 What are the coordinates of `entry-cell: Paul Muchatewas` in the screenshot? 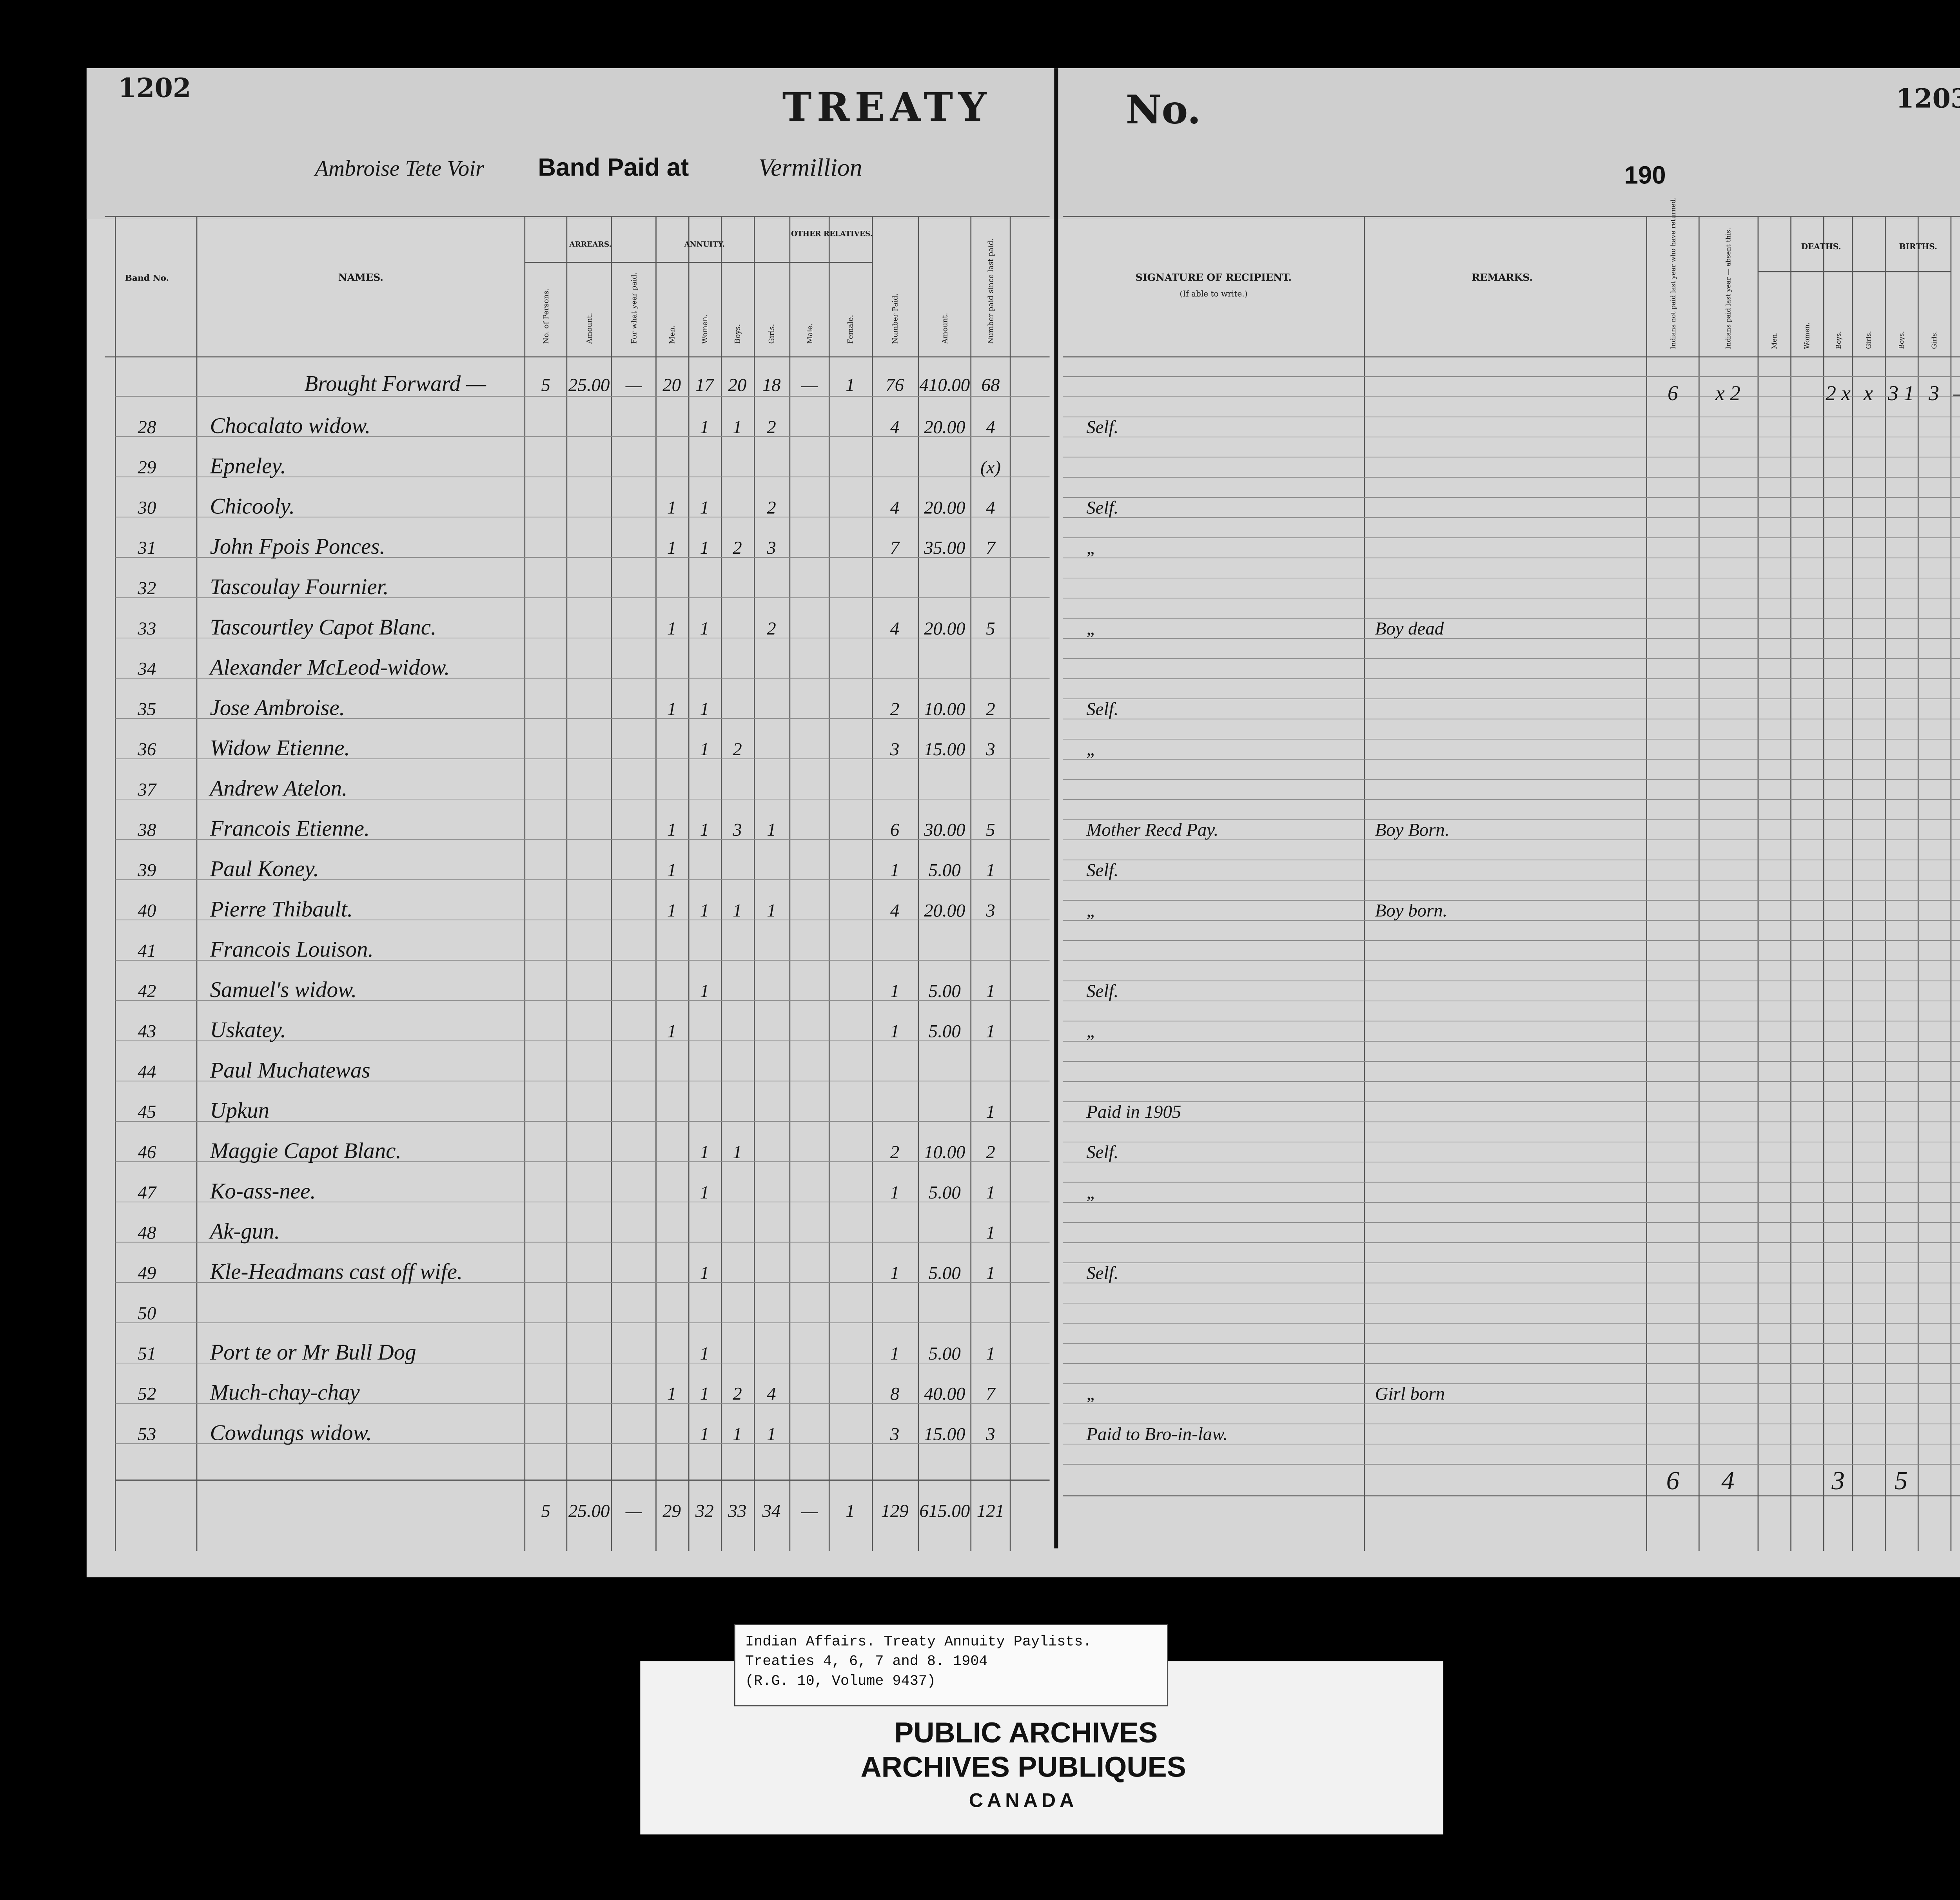 It's located at (290, 1070).